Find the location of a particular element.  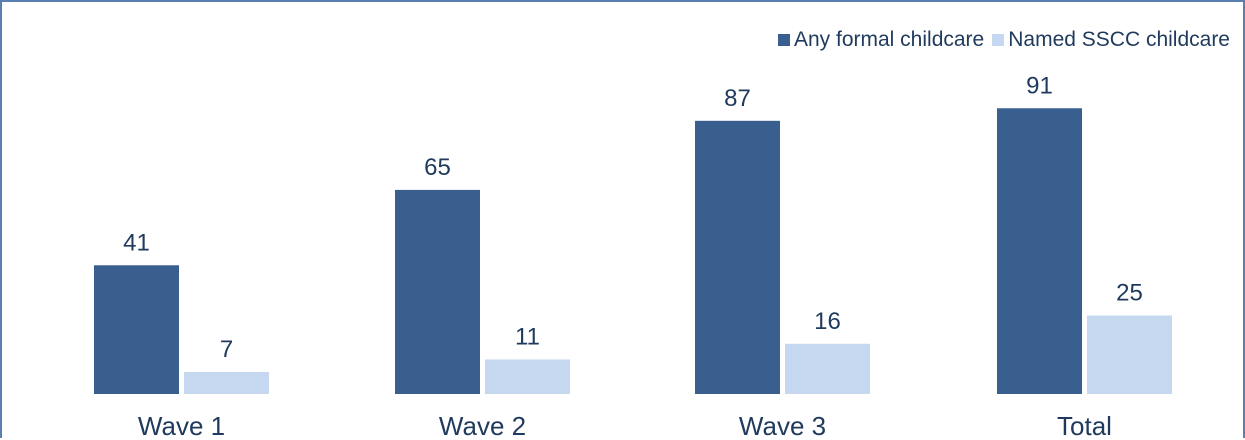

bar-any-formal-childcare-total is located at coordinates (1039, 251).